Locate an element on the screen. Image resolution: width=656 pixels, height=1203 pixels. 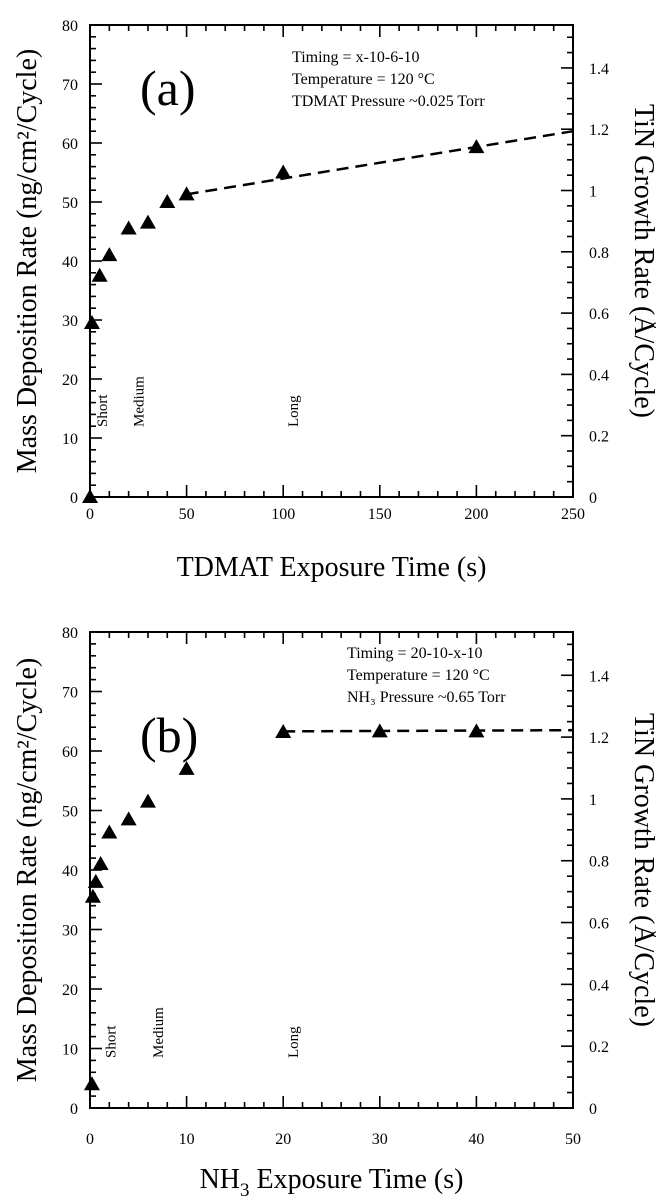
panel-label: (a) is located at coordinates (168, 88).